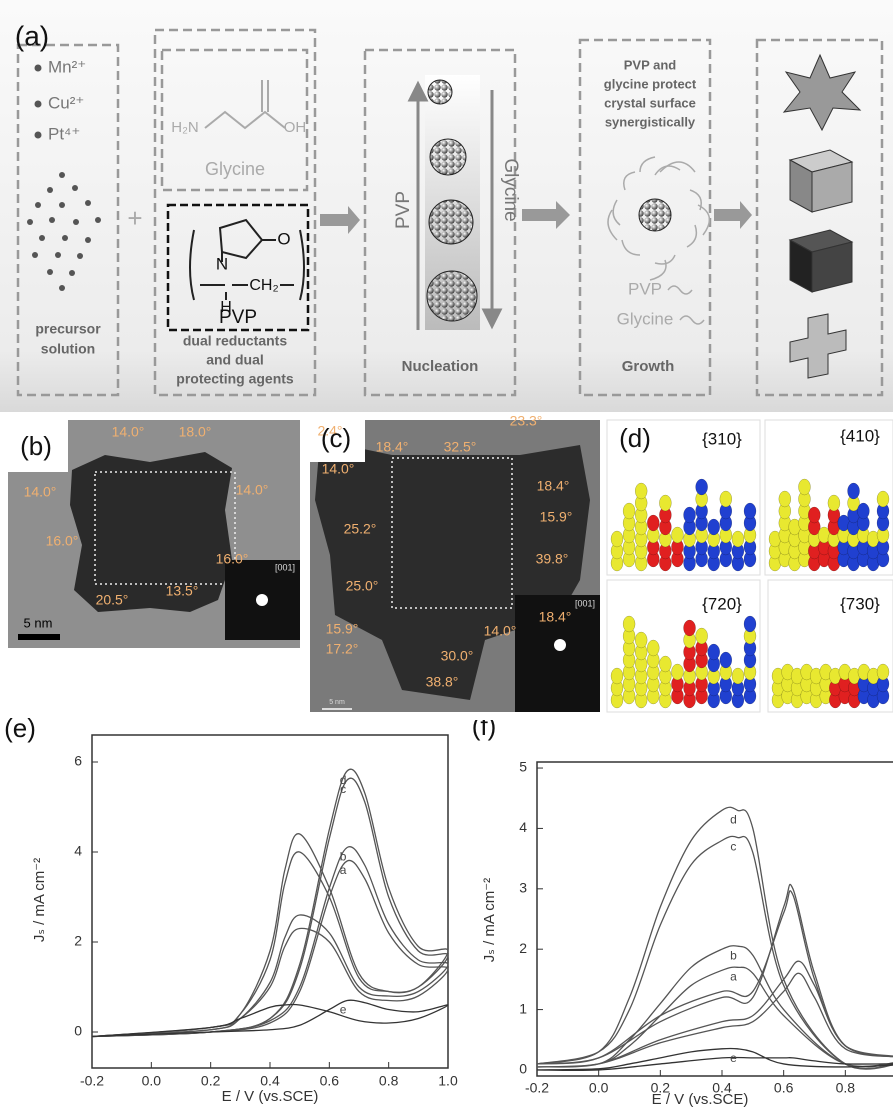 The image size is (893, 1107). Describe the element at coordinates (262, 600) in the screenshot. I see `inset-spot-b` at that location.